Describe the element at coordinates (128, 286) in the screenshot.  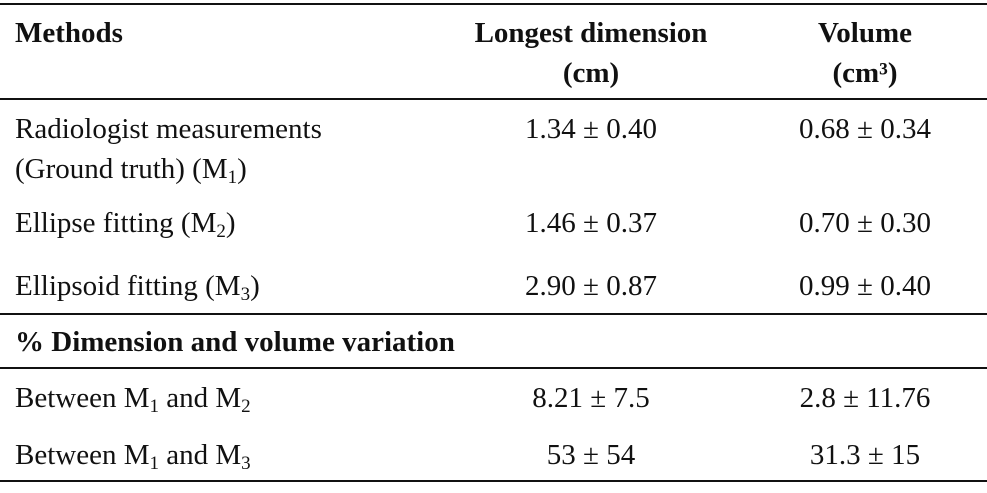
I see `method-text: Ellipsoid fitting (M` at that location.